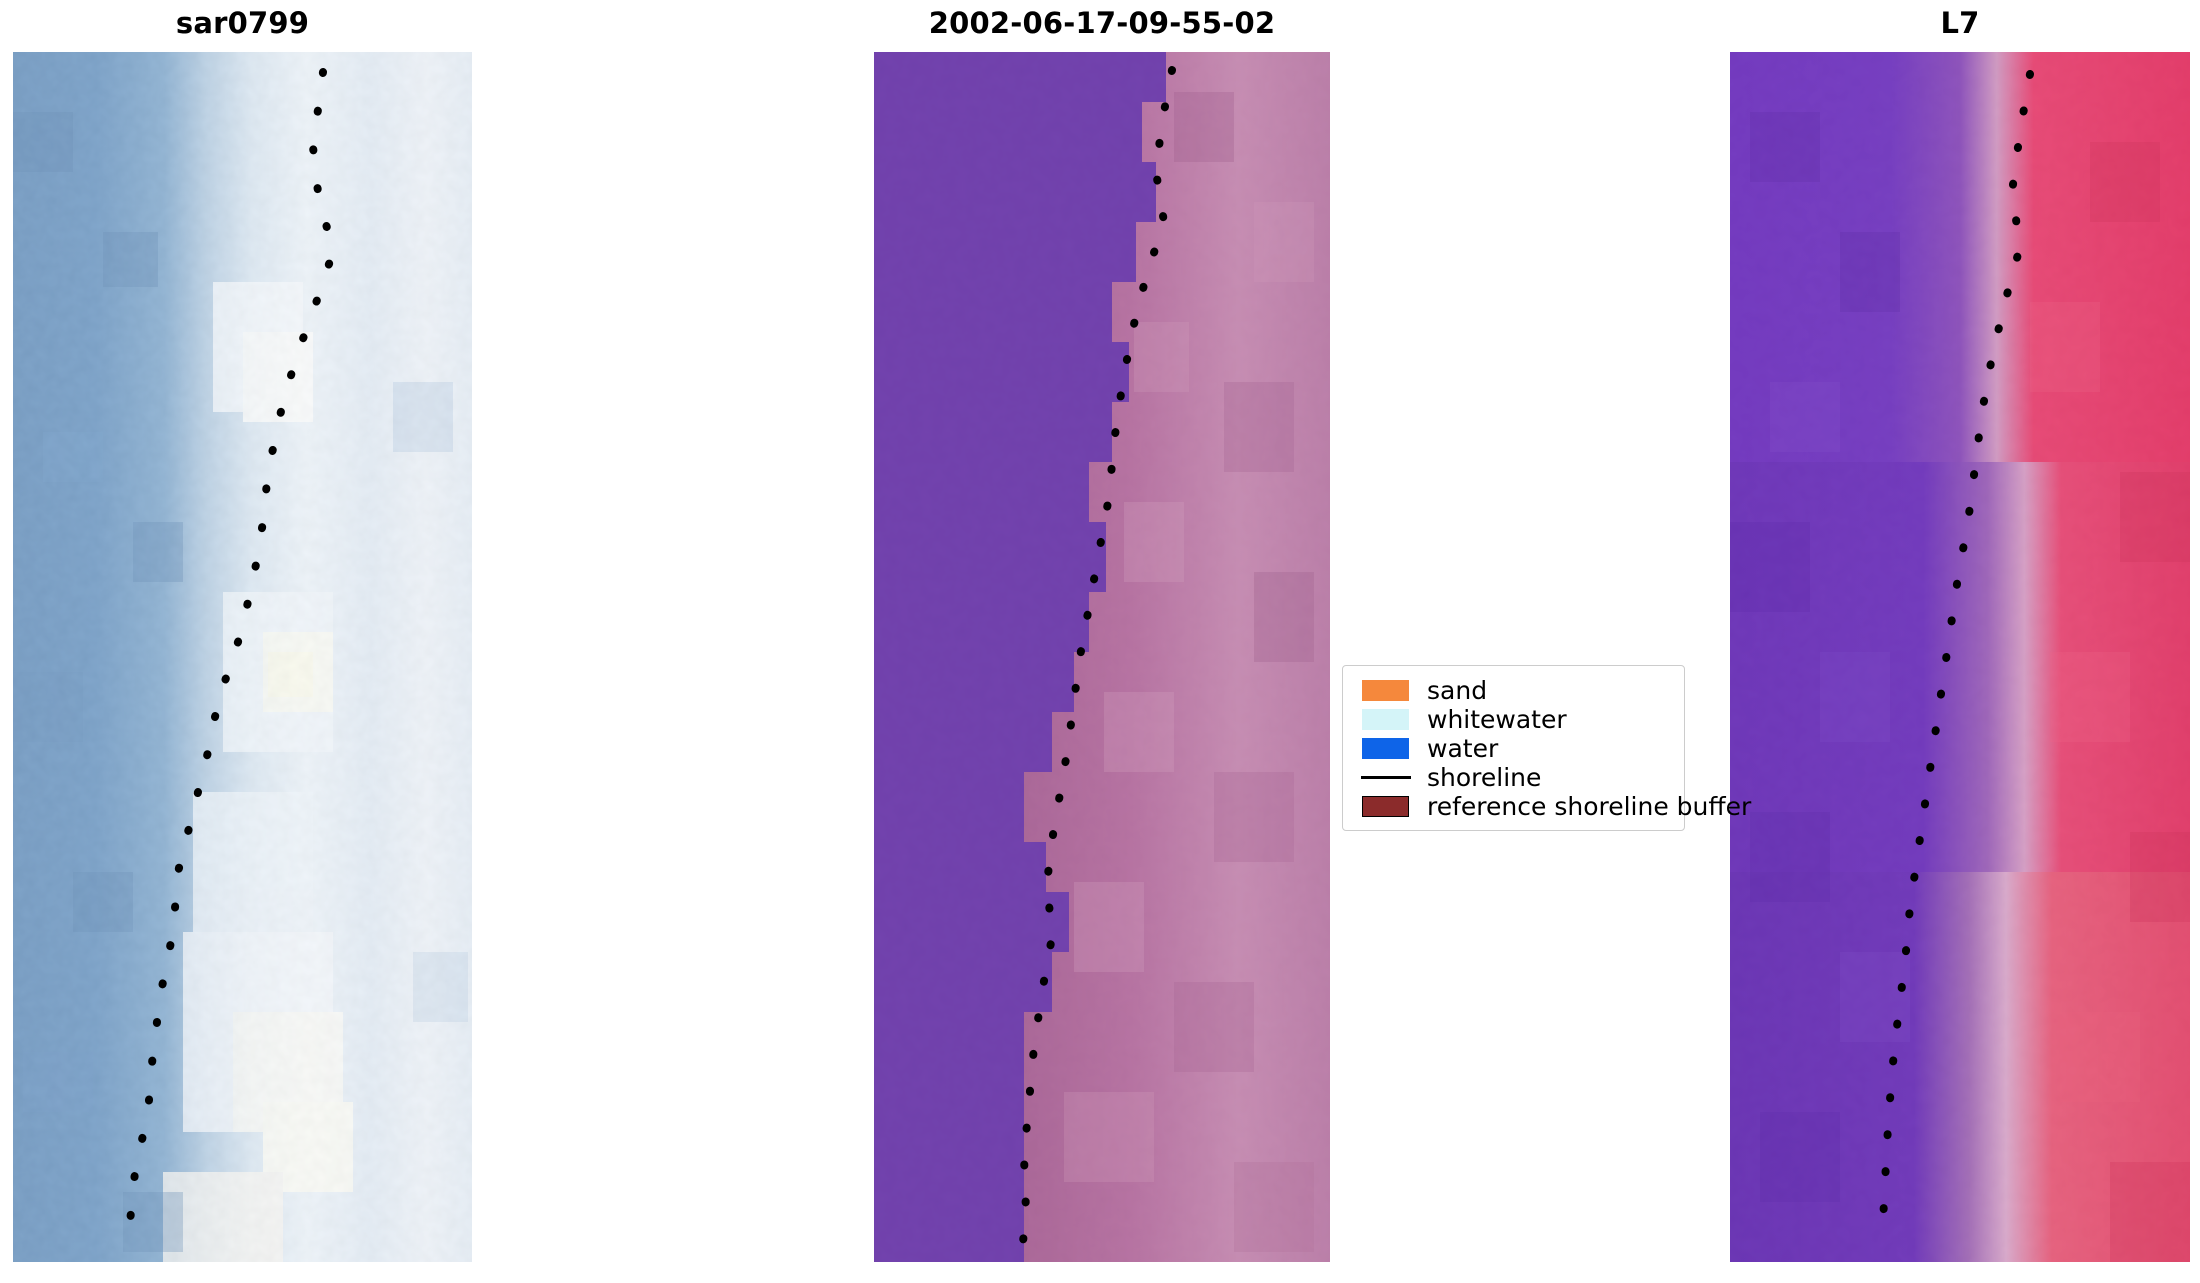 The height and width of the screenshot is (1283, 2200). Describe the element at coordinates (1513, 748) in the screenshot. I see `legend-item-water: water` at that location.